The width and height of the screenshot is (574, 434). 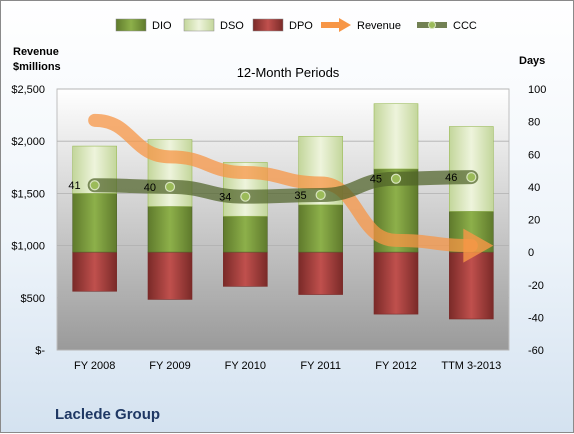 What do you see at coordinates (232, 26) in the screenshot?
I see `legend-label: DSO` at bounding box center [232, 26].